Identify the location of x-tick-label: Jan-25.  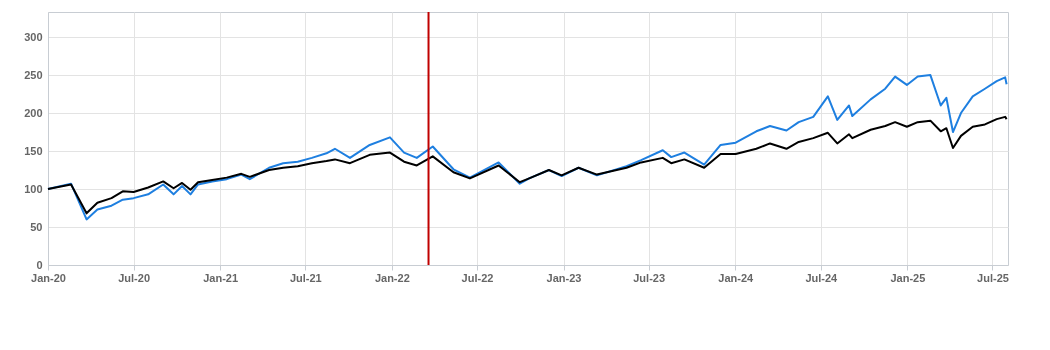
(908, 277).